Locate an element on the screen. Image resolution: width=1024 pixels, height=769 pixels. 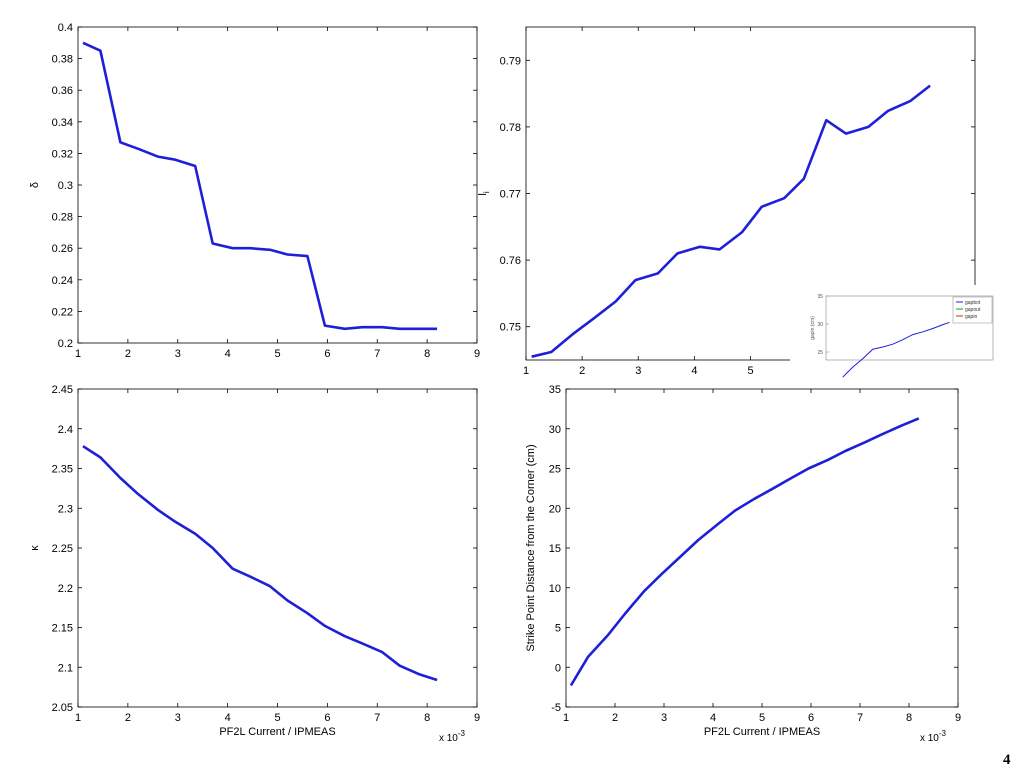
y-axis-label: δ is located at coordinates (35, 185).